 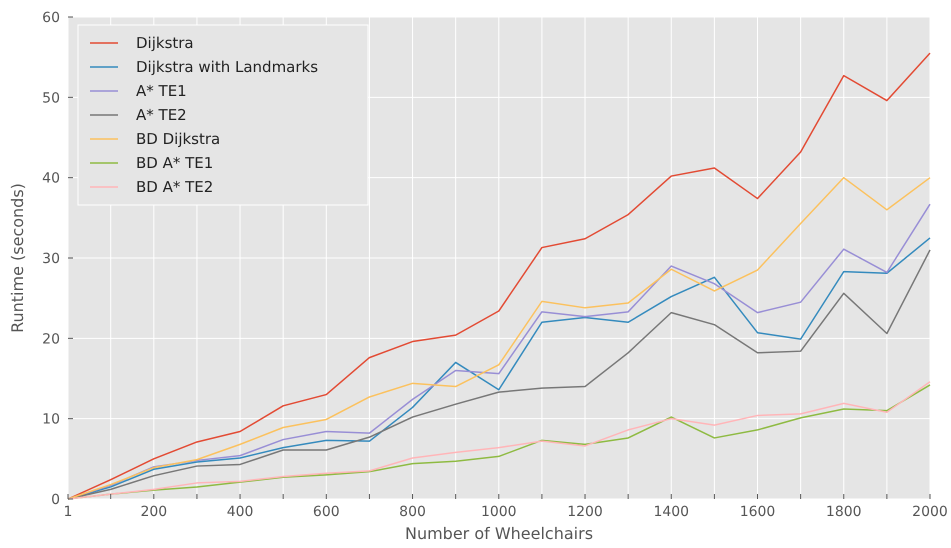 I want to click on legend-label: Dijkstra with Landmarks, so click(x=227, y=67).